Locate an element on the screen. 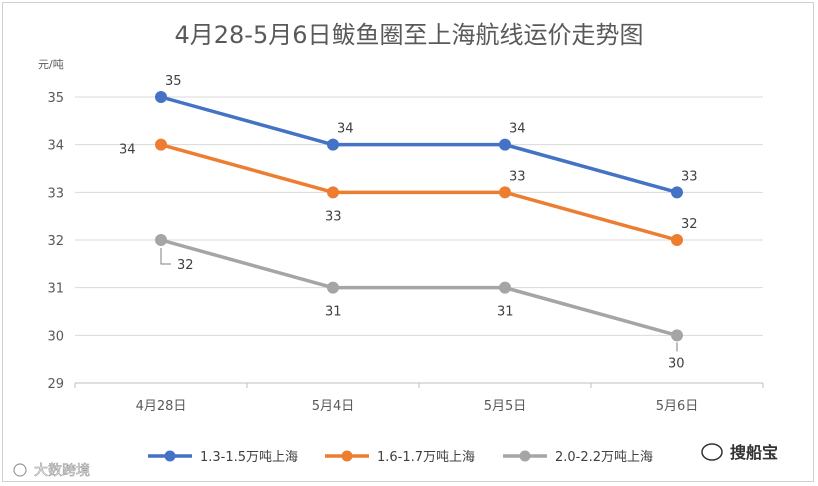 This screenshot has height=486, width=818. legend: 1.3-1.5万吨上海 1.6-1.7万吨上海 2.0-2.2万吨上海 is located at coordinates (400, 457).